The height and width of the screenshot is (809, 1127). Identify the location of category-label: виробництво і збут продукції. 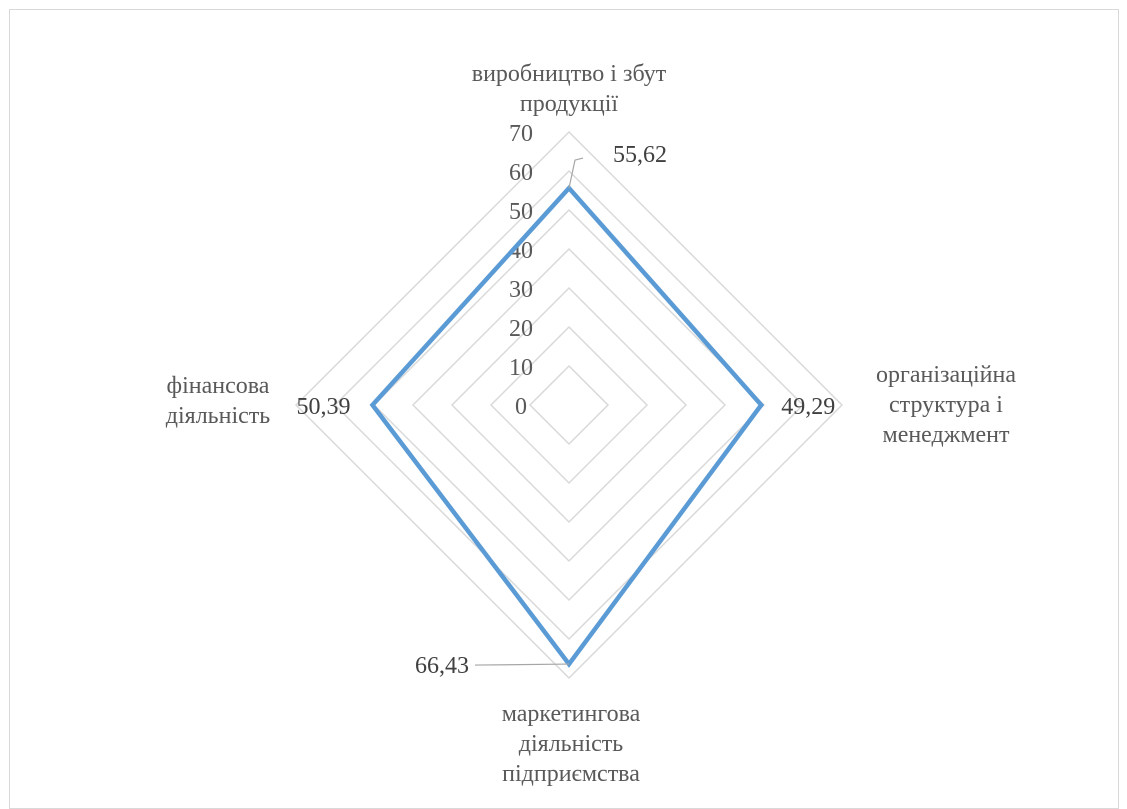
(569, 89).